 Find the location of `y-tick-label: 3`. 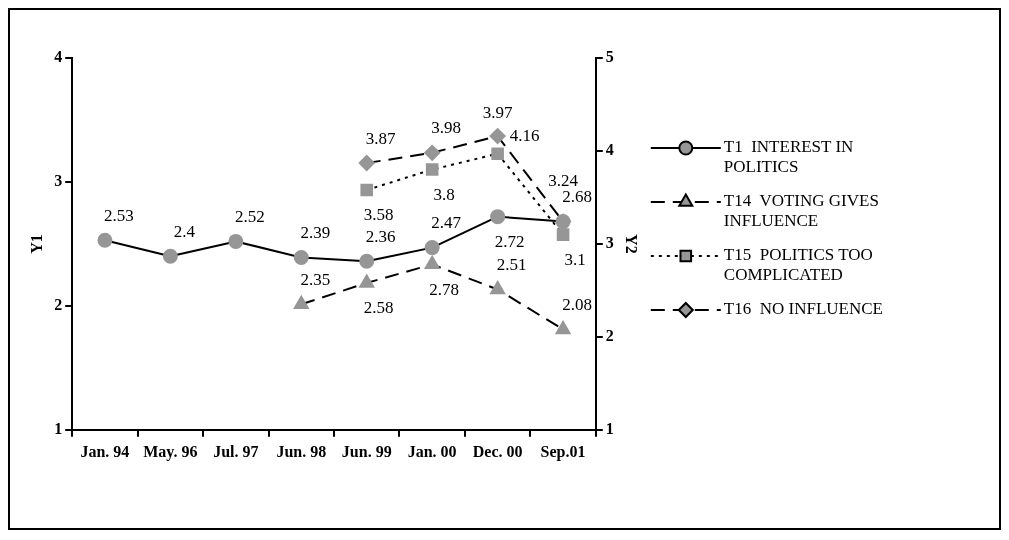

y-tick-label: 3 is located at coordinates (58, 181).